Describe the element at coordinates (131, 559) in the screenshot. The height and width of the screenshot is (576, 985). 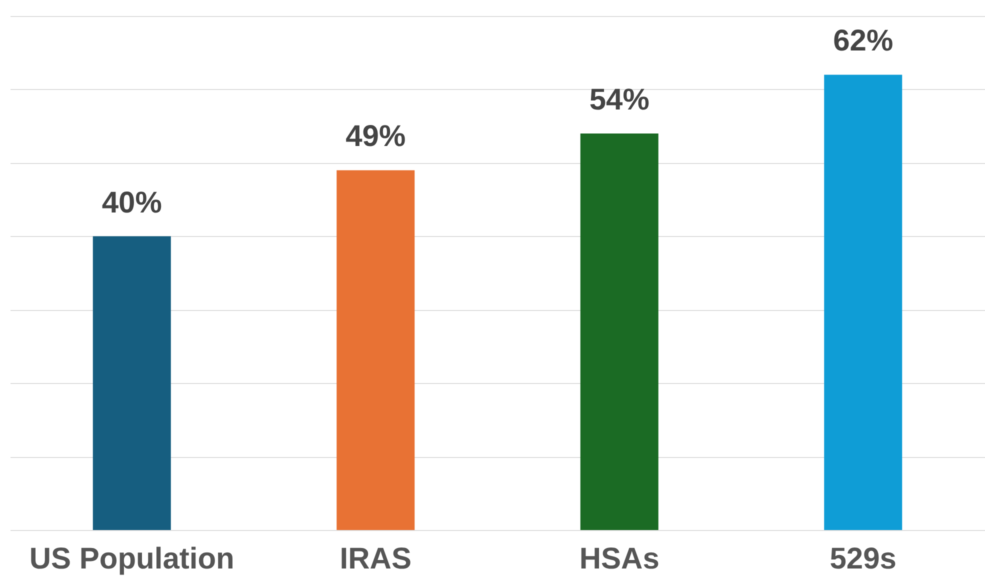
I see `x-tick-label: US Population` at that location.